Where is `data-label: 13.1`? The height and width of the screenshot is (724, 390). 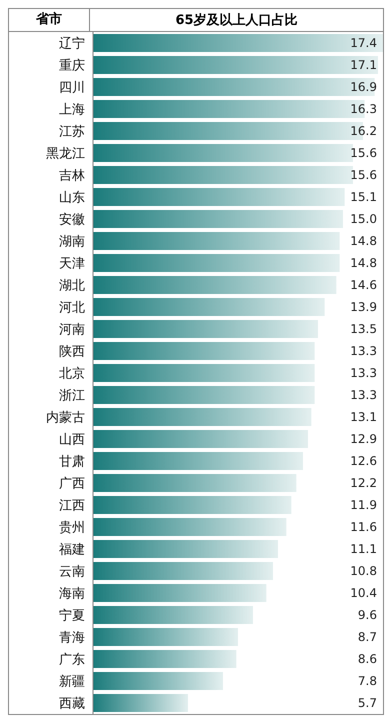 data-label: 13.1 is located at coordinates (363, 417).